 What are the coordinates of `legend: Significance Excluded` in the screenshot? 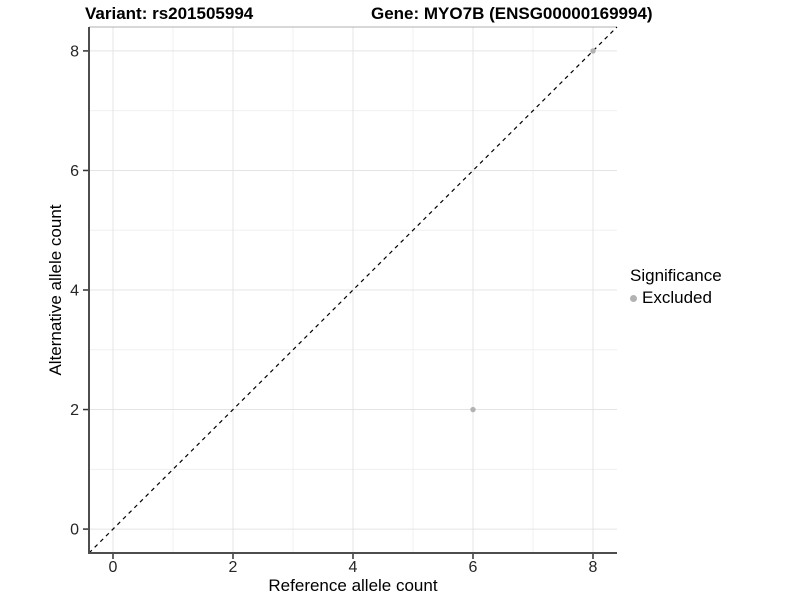 It's located at (676, 287).